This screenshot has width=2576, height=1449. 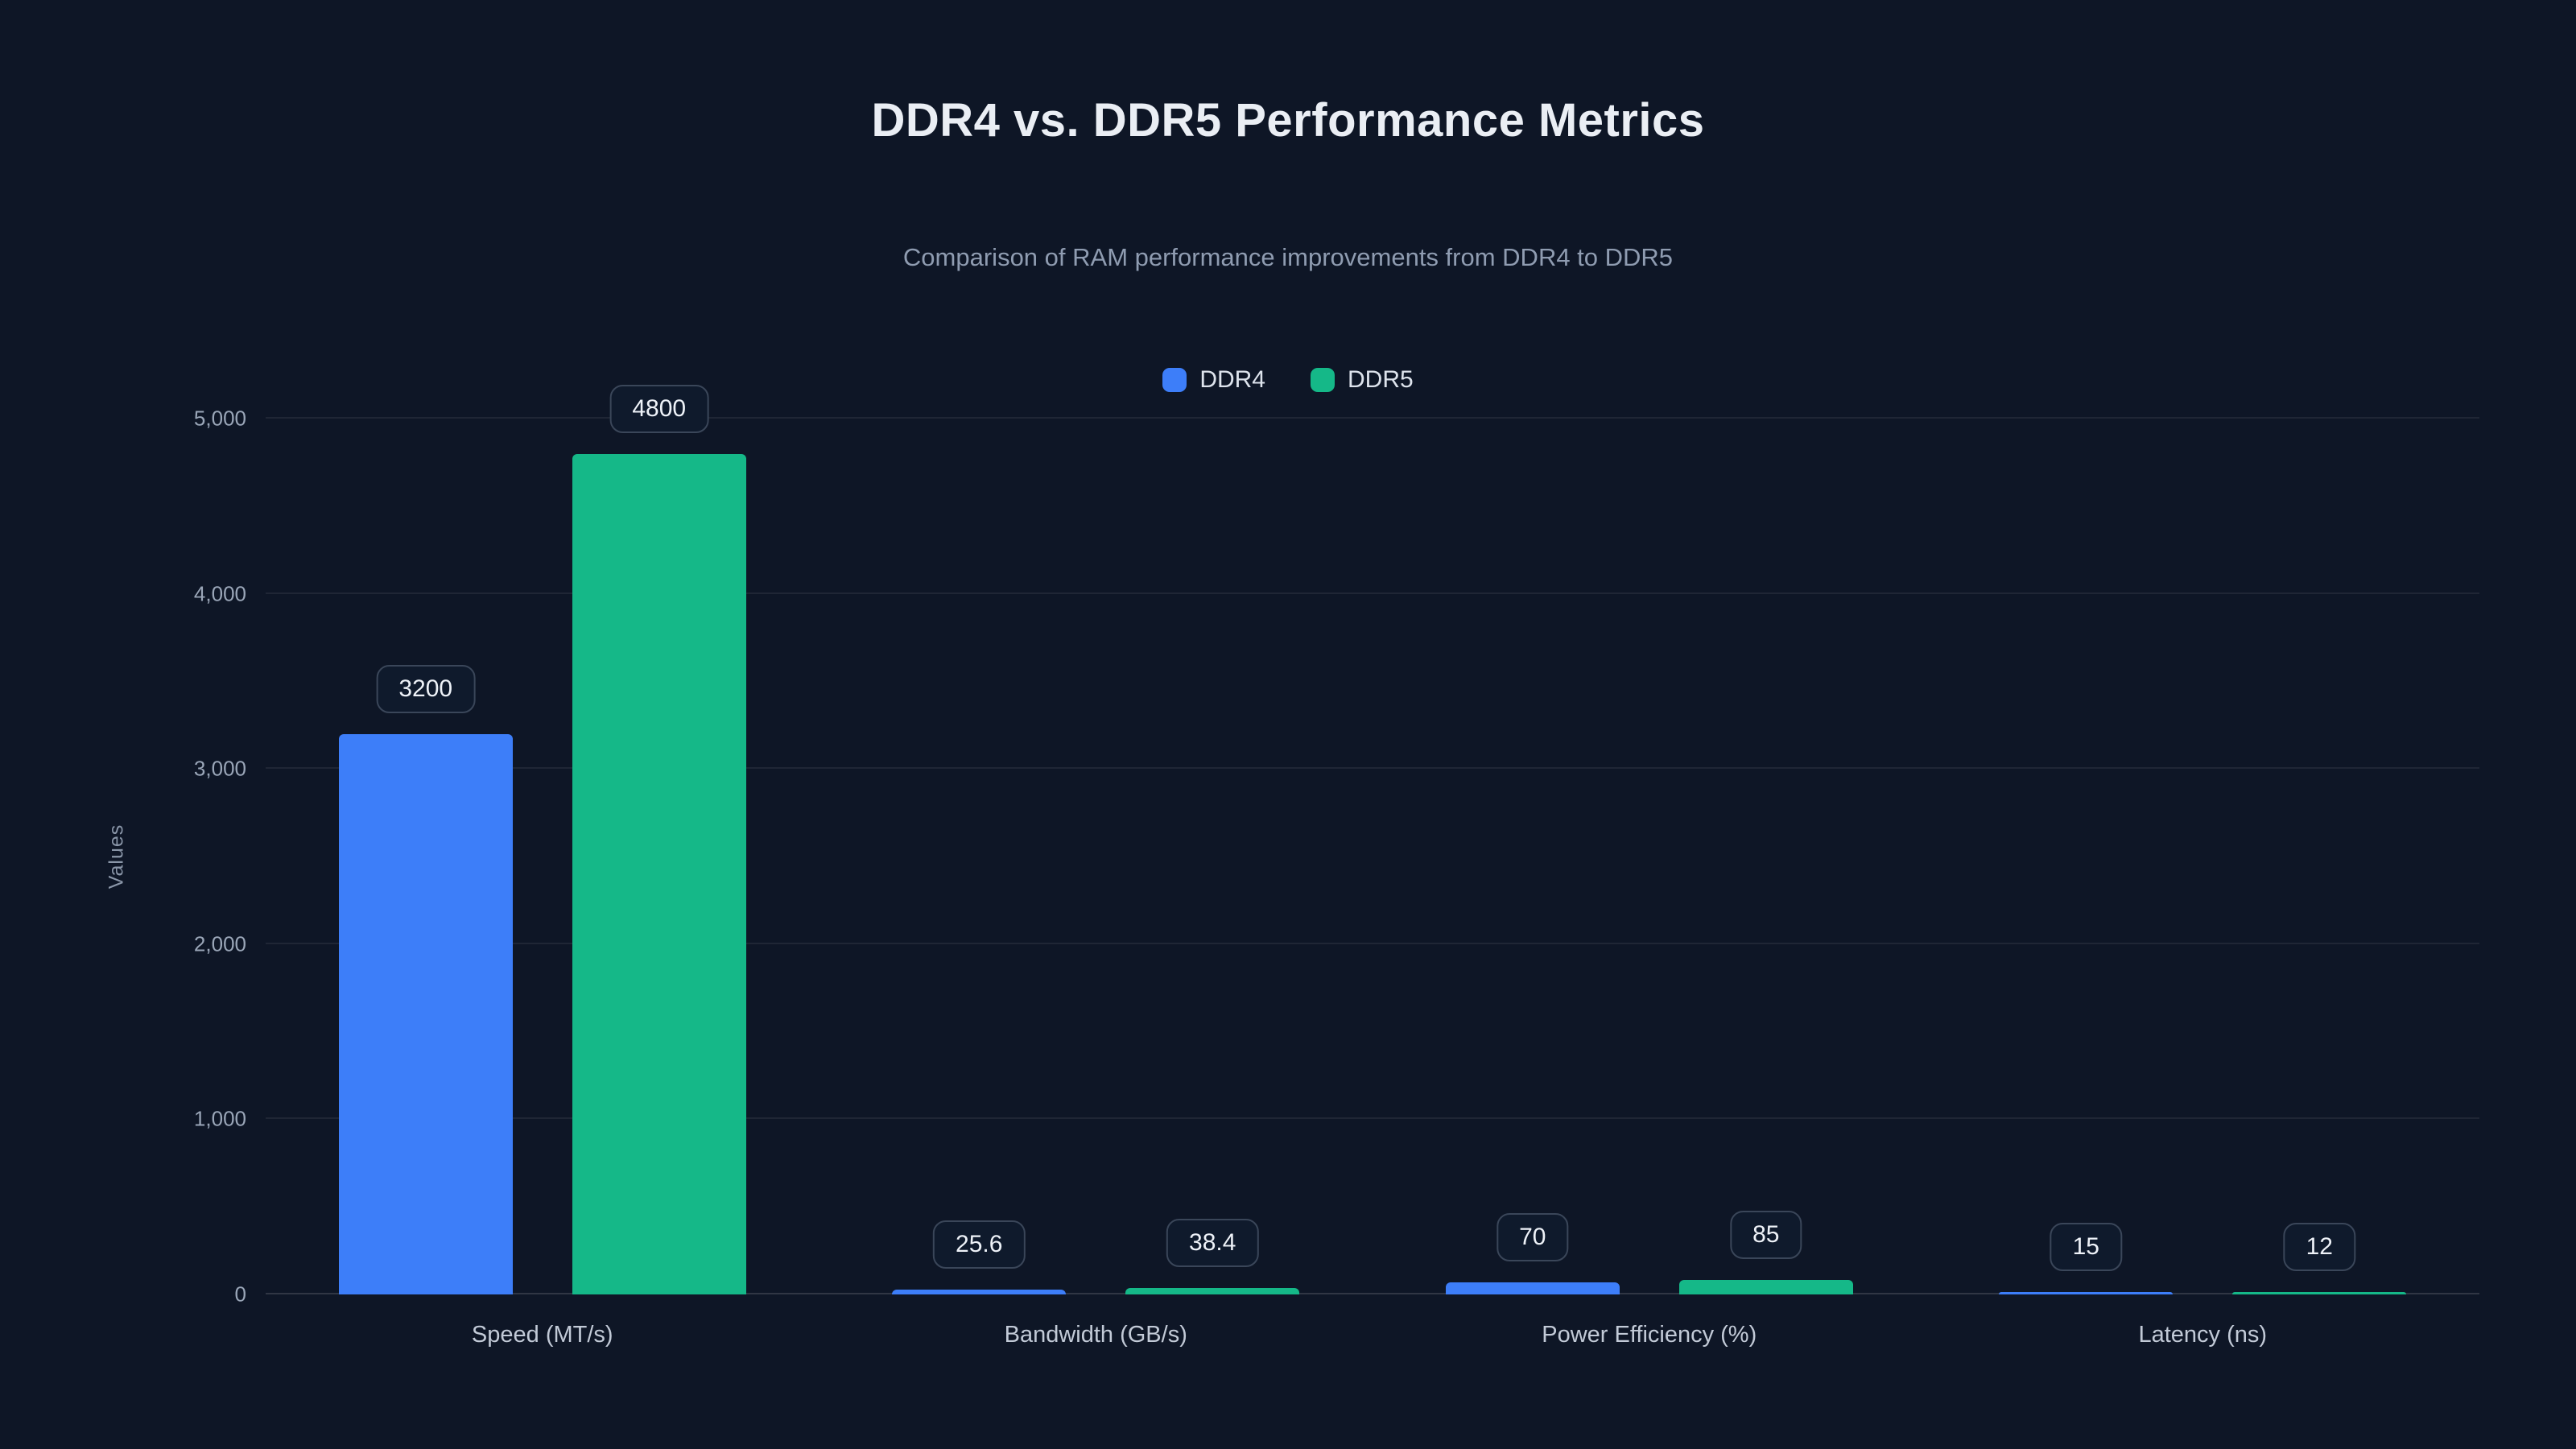 I want to click on y-axis-tick: 4,000, so click(x=219, y=593).